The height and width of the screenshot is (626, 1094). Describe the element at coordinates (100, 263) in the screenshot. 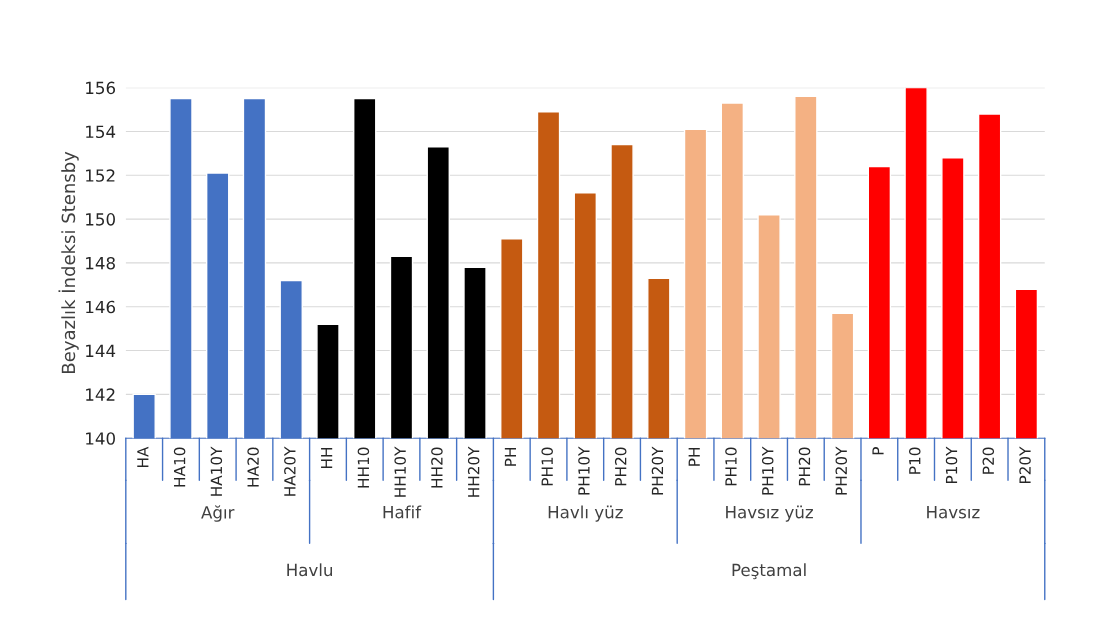

I see `y-tick-label: 148` at that location.